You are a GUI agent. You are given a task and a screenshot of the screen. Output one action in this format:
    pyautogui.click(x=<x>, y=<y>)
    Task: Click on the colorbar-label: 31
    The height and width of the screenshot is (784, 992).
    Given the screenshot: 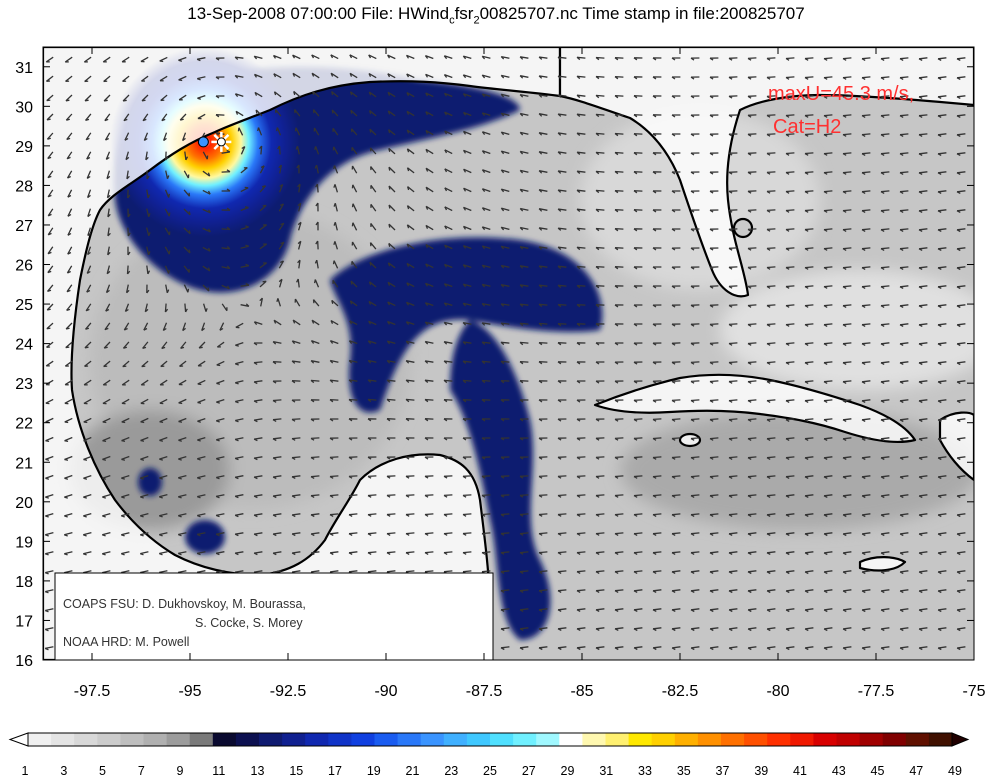 What is the action you would take?
    pyautogui.click(x=606, y=771)
    